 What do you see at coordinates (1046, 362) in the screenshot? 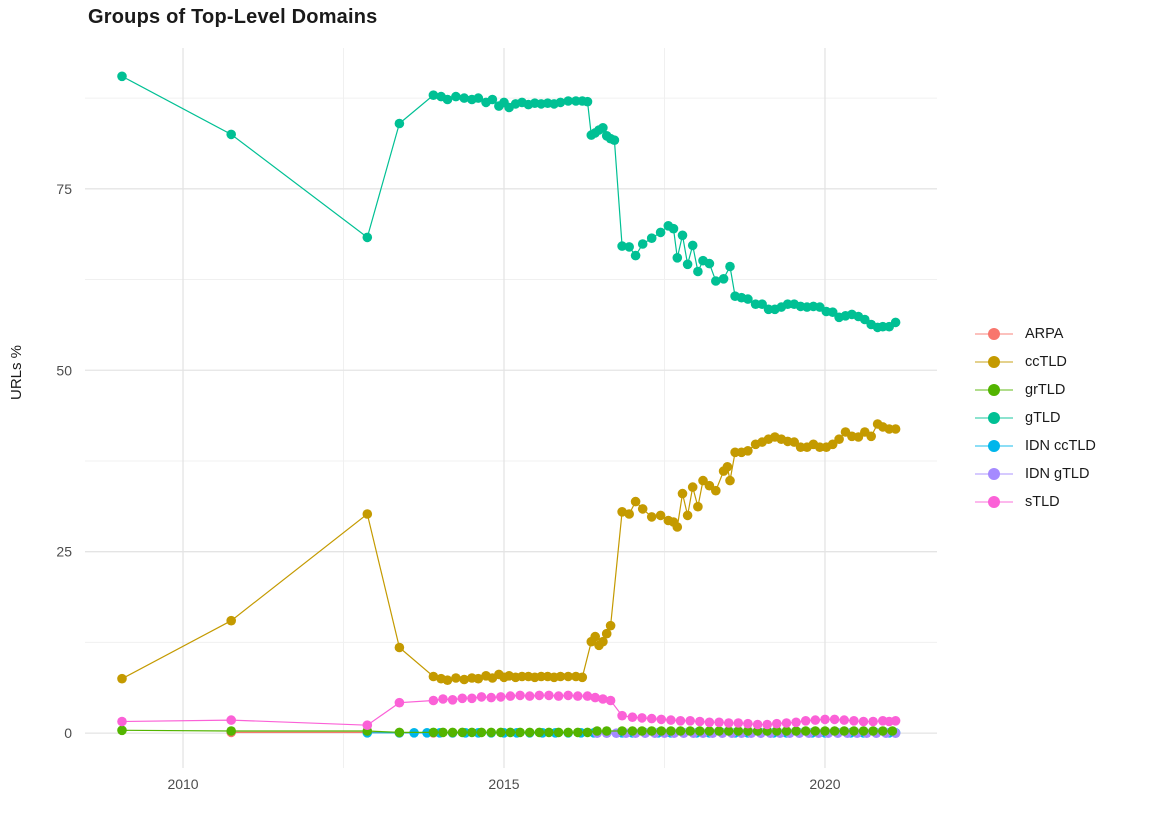
I see `legend-label: ccTLD` at bounding box center [1046, 362].